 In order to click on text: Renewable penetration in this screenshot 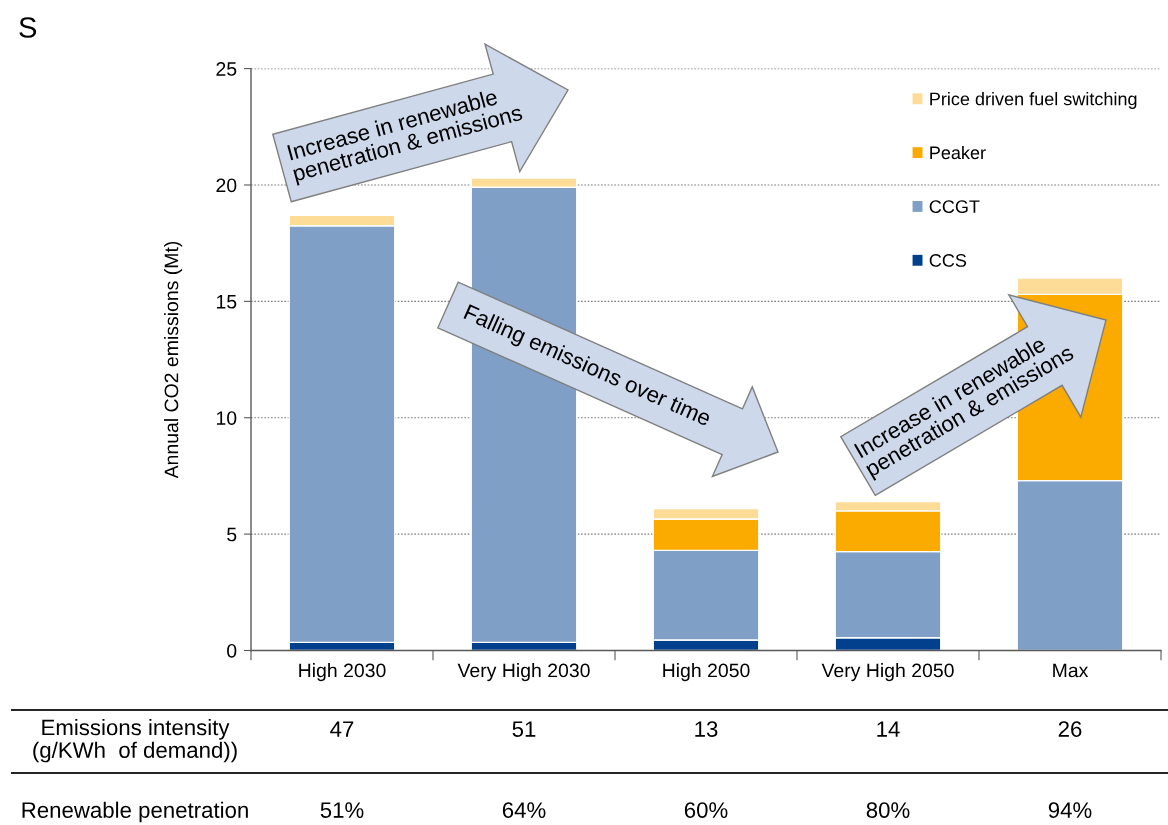, I will do `click(135, 812)`.